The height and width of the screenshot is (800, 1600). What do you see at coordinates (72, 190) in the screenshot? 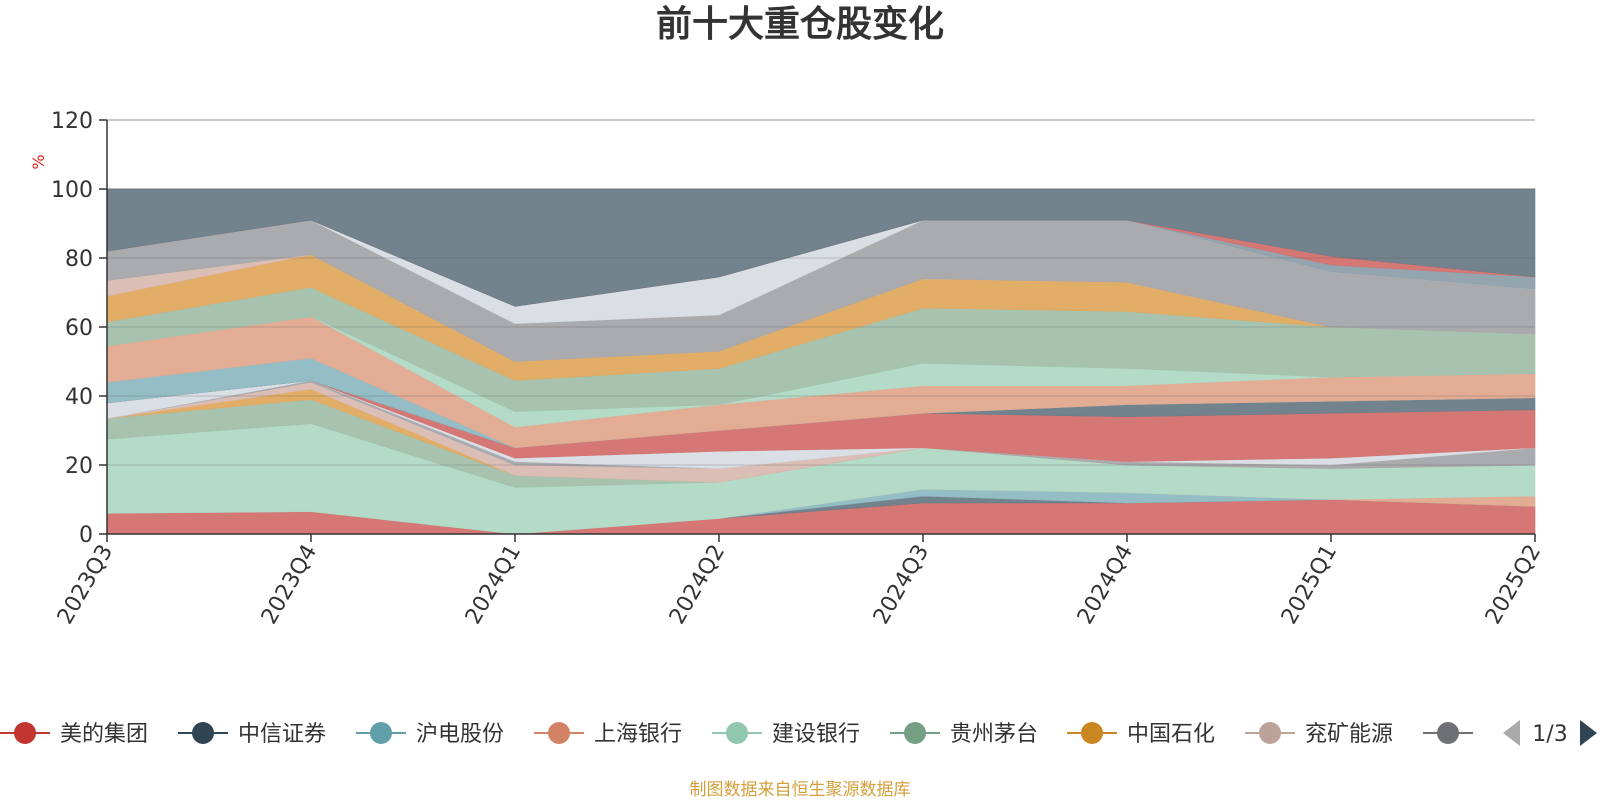
I see `y-tick-label: 100` at bounding box center [72, 190].